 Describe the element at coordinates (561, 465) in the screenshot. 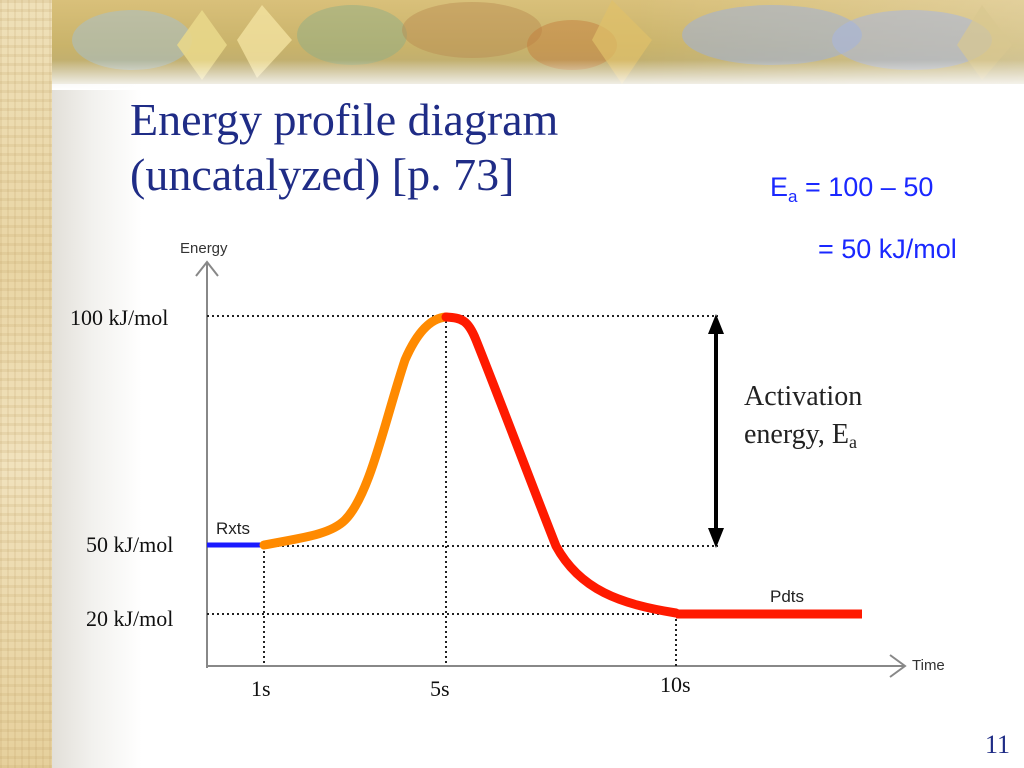

I see `falling-curve` at that location.